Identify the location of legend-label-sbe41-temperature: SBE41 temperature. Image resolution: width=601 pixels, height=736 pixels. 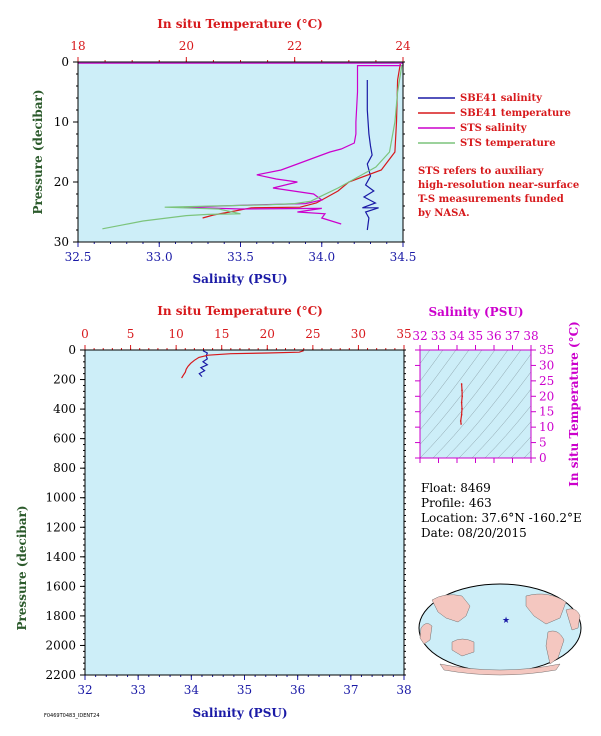
(515, 113).